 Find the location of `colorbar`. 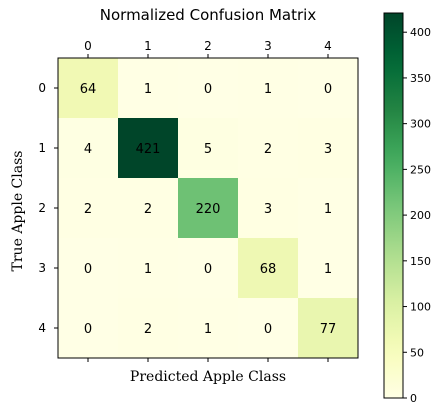

colorbar is located at coordinates (393, 205).